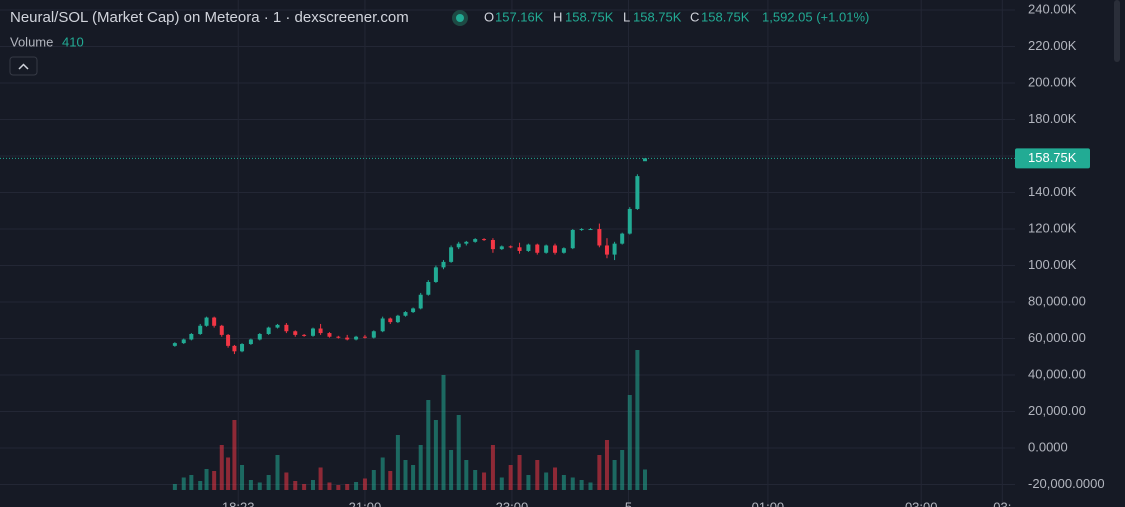  Describe the element at coordinates (409, 420) in the screenshot. I see `volume-layer` at that location.